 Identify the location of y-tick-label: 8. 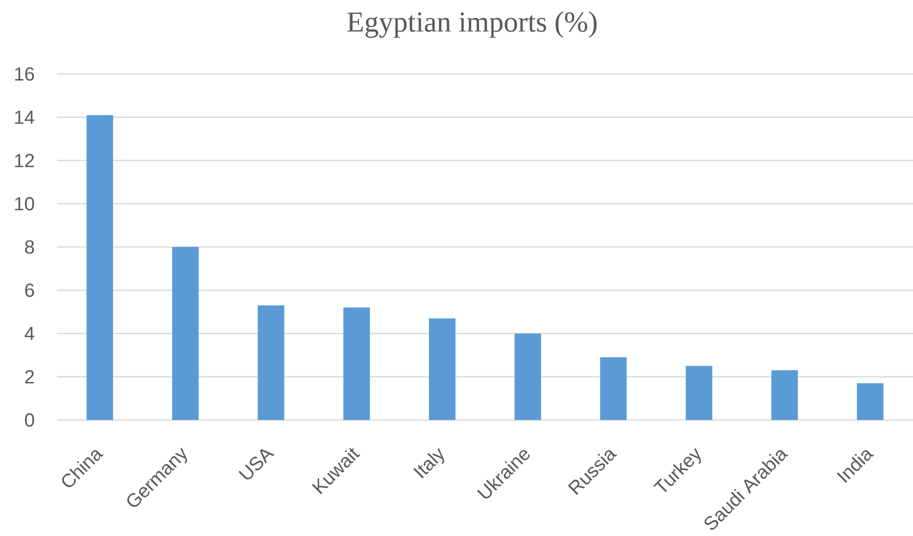
(29, 247).